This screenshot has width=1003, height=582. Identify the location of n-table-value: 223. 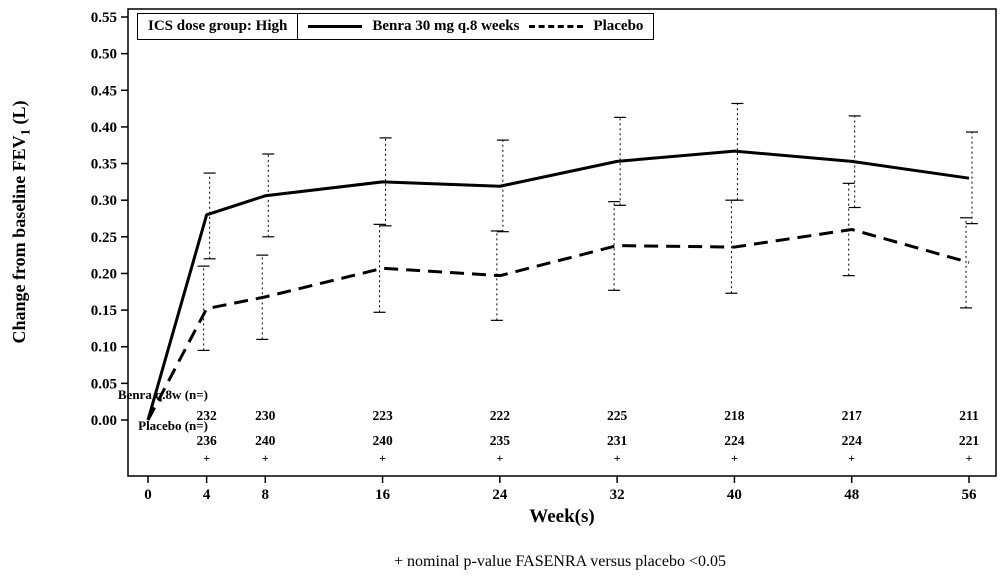
(382, 415).